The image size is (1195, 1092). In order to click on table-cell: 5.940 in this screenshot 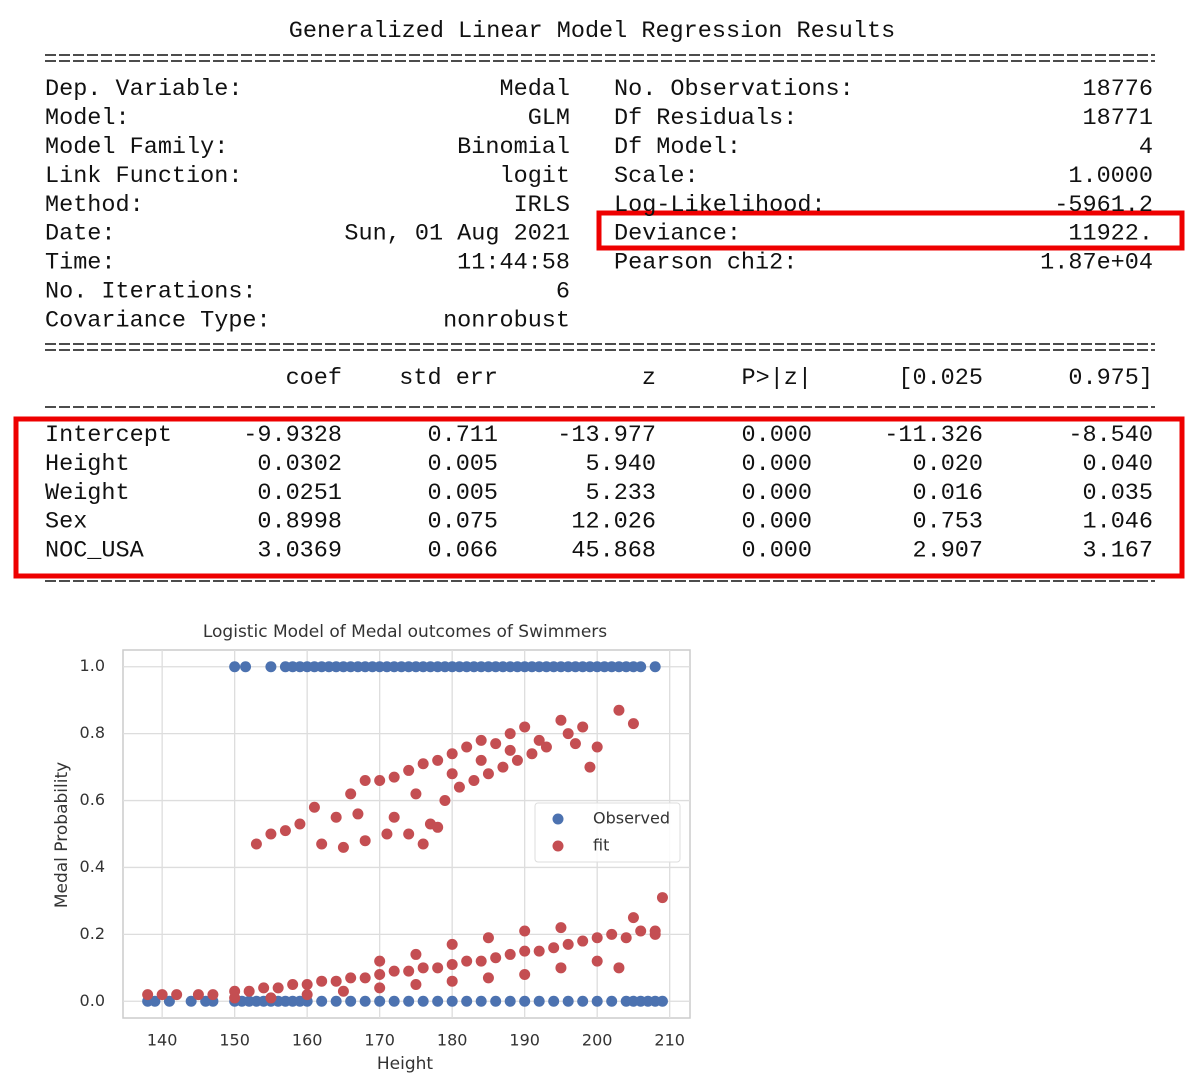, I will do `click(620, 464)`.